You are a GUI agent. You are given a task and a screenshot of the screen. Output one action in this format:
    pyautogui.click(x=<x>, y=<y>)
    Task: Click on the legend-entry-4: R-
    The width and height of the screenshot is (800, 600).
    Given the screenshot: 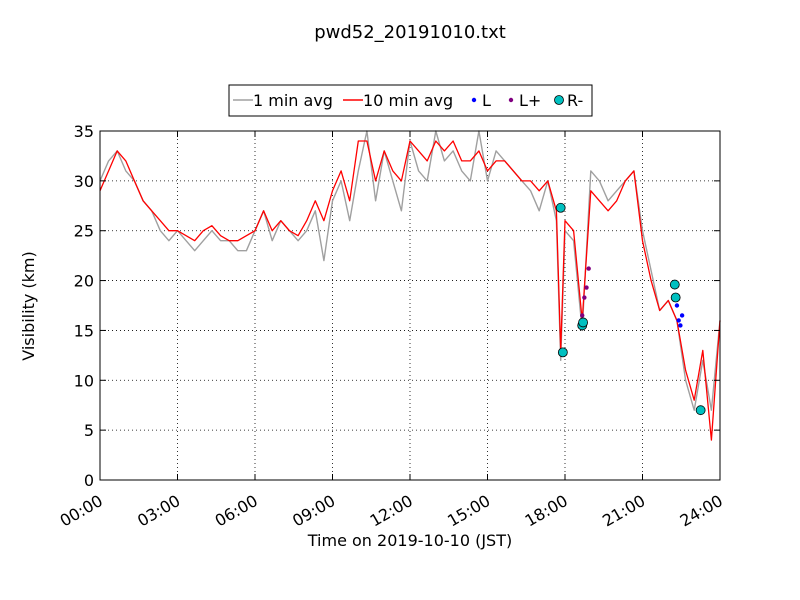 What is the action you would take?
    pyautogui.click(x=575, y=100)
    